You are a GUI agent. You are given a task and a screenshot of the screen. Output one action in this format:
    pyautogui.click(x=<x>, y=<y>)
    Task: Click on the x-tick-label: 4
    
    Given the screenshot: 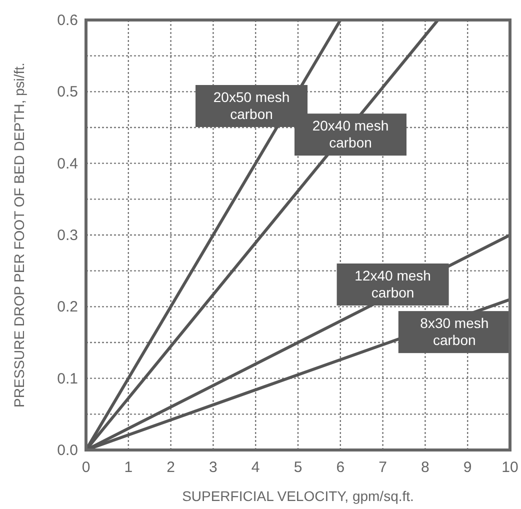 What is the action you would take?
    pyautogui.click(x=255, y=467)
    